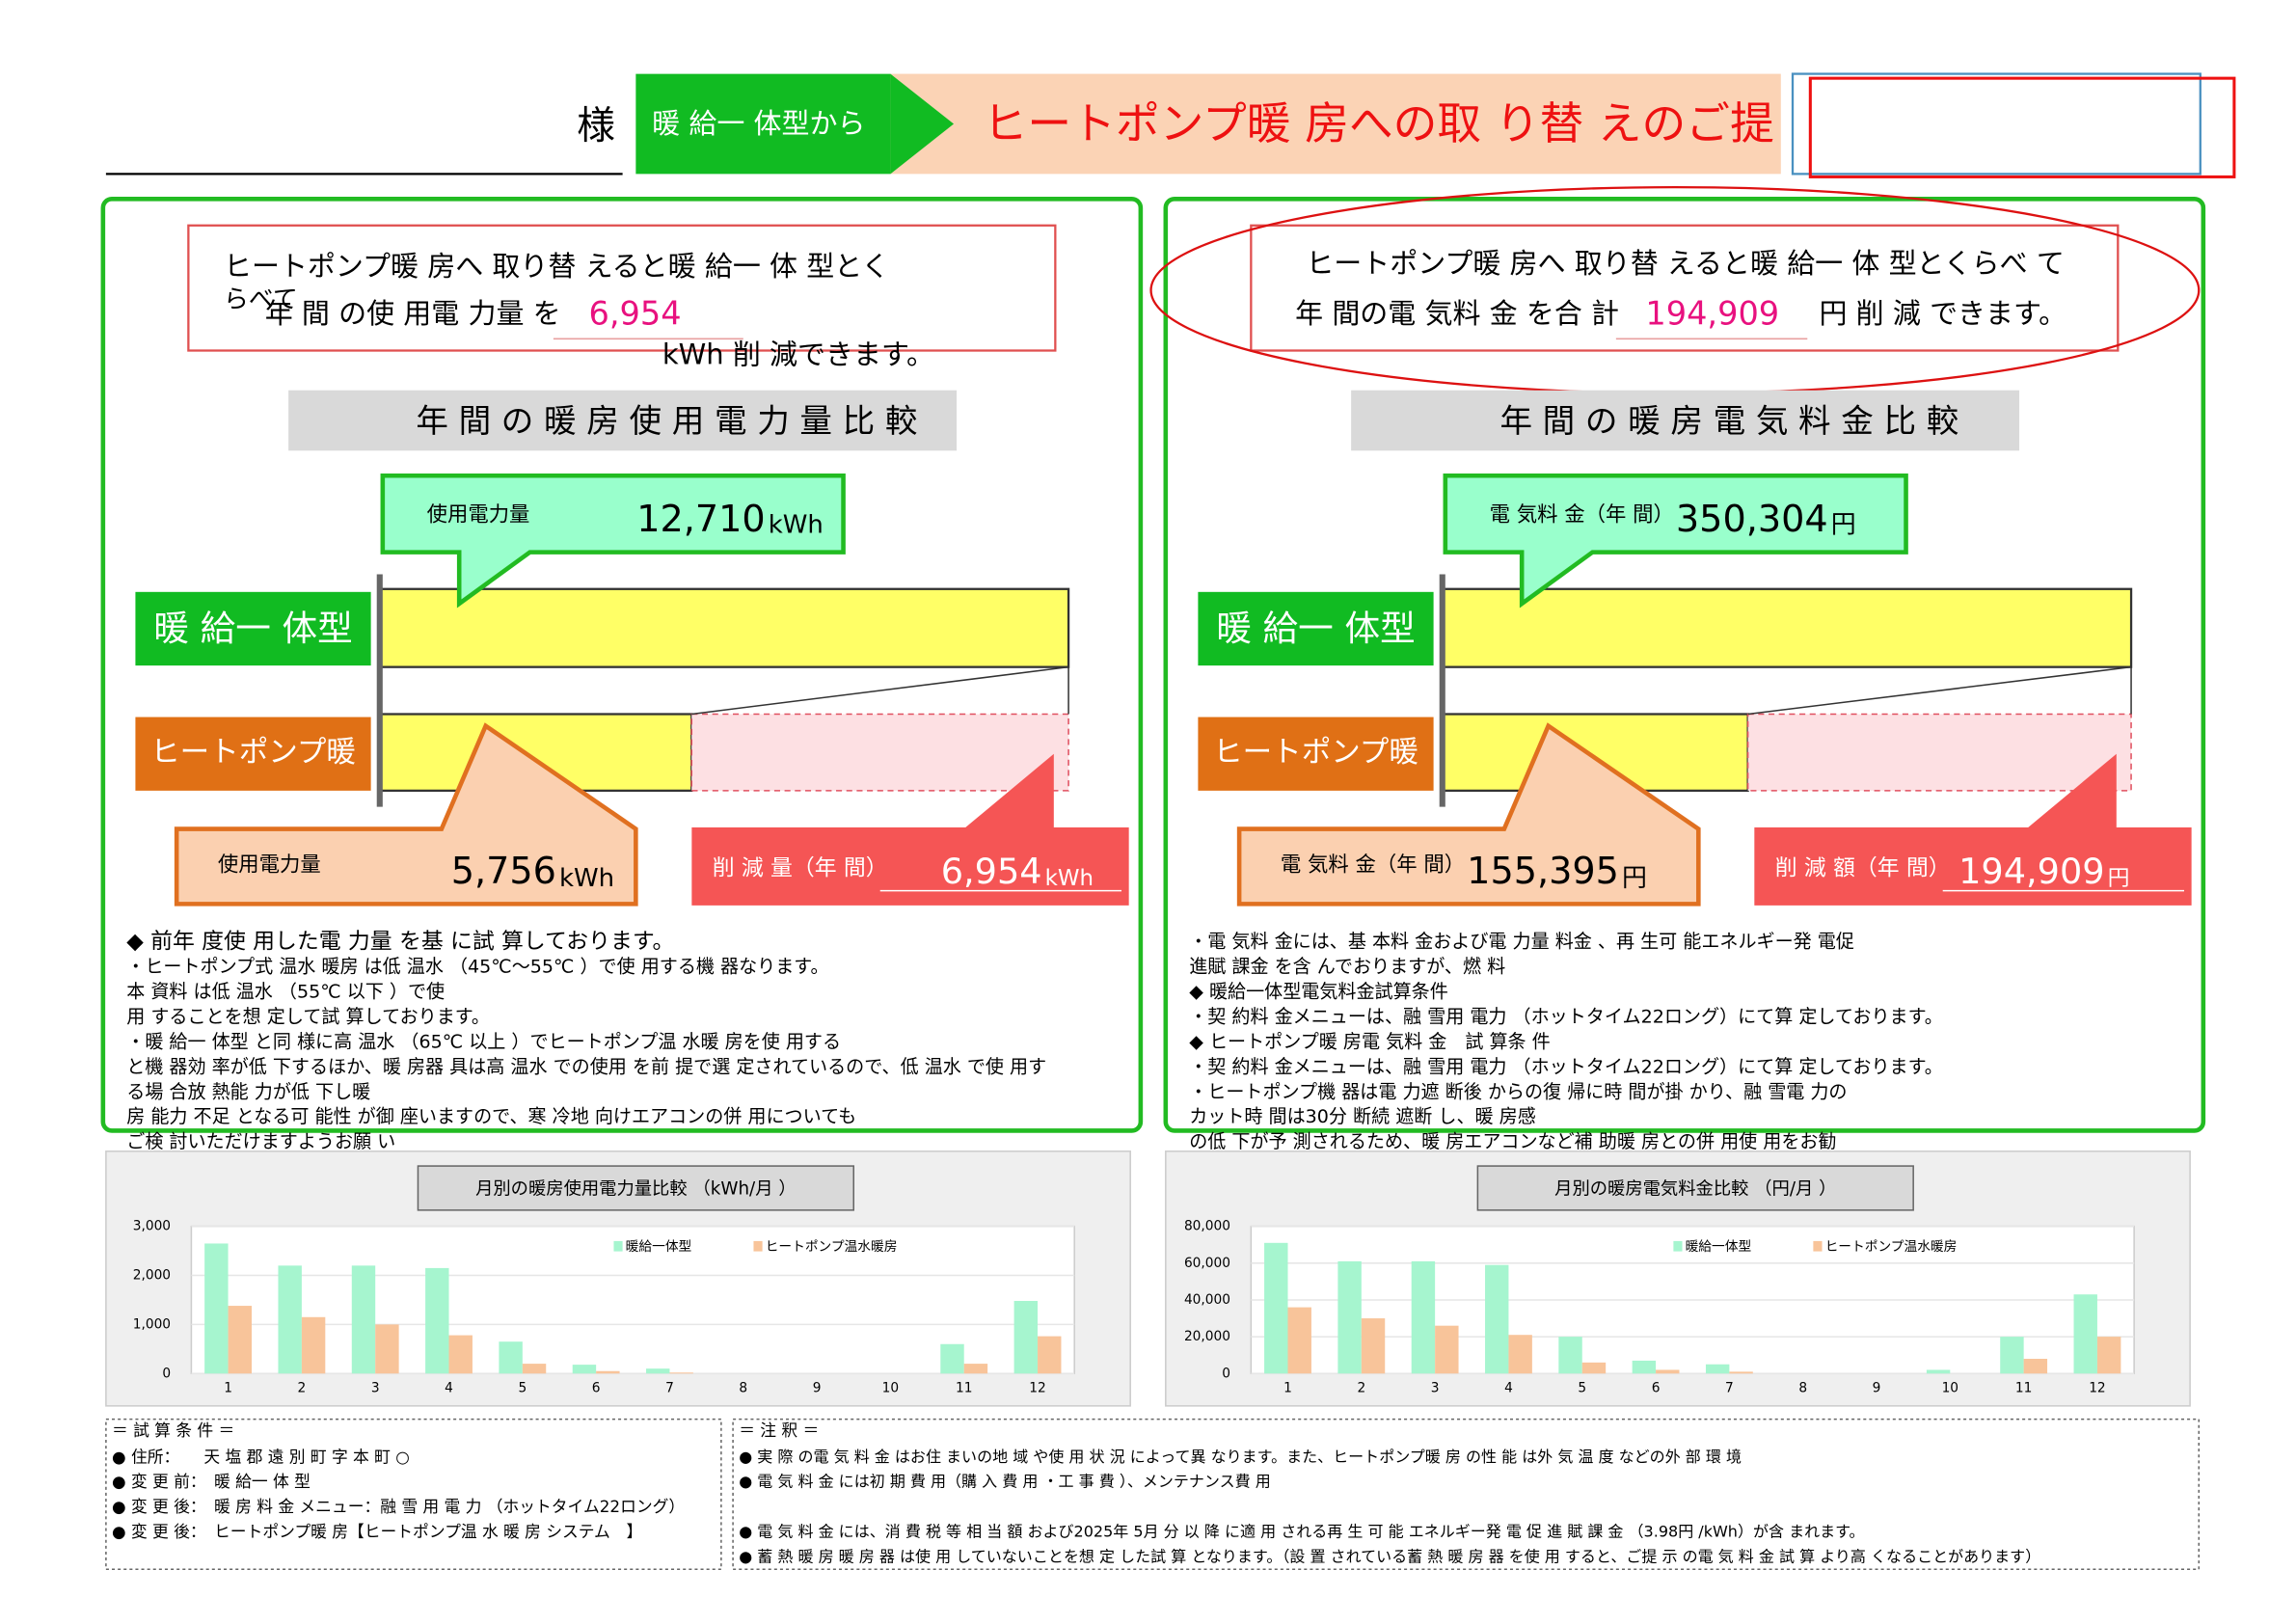  I want to click on from-label: 暖 給一 体型から, so click(758, 123).